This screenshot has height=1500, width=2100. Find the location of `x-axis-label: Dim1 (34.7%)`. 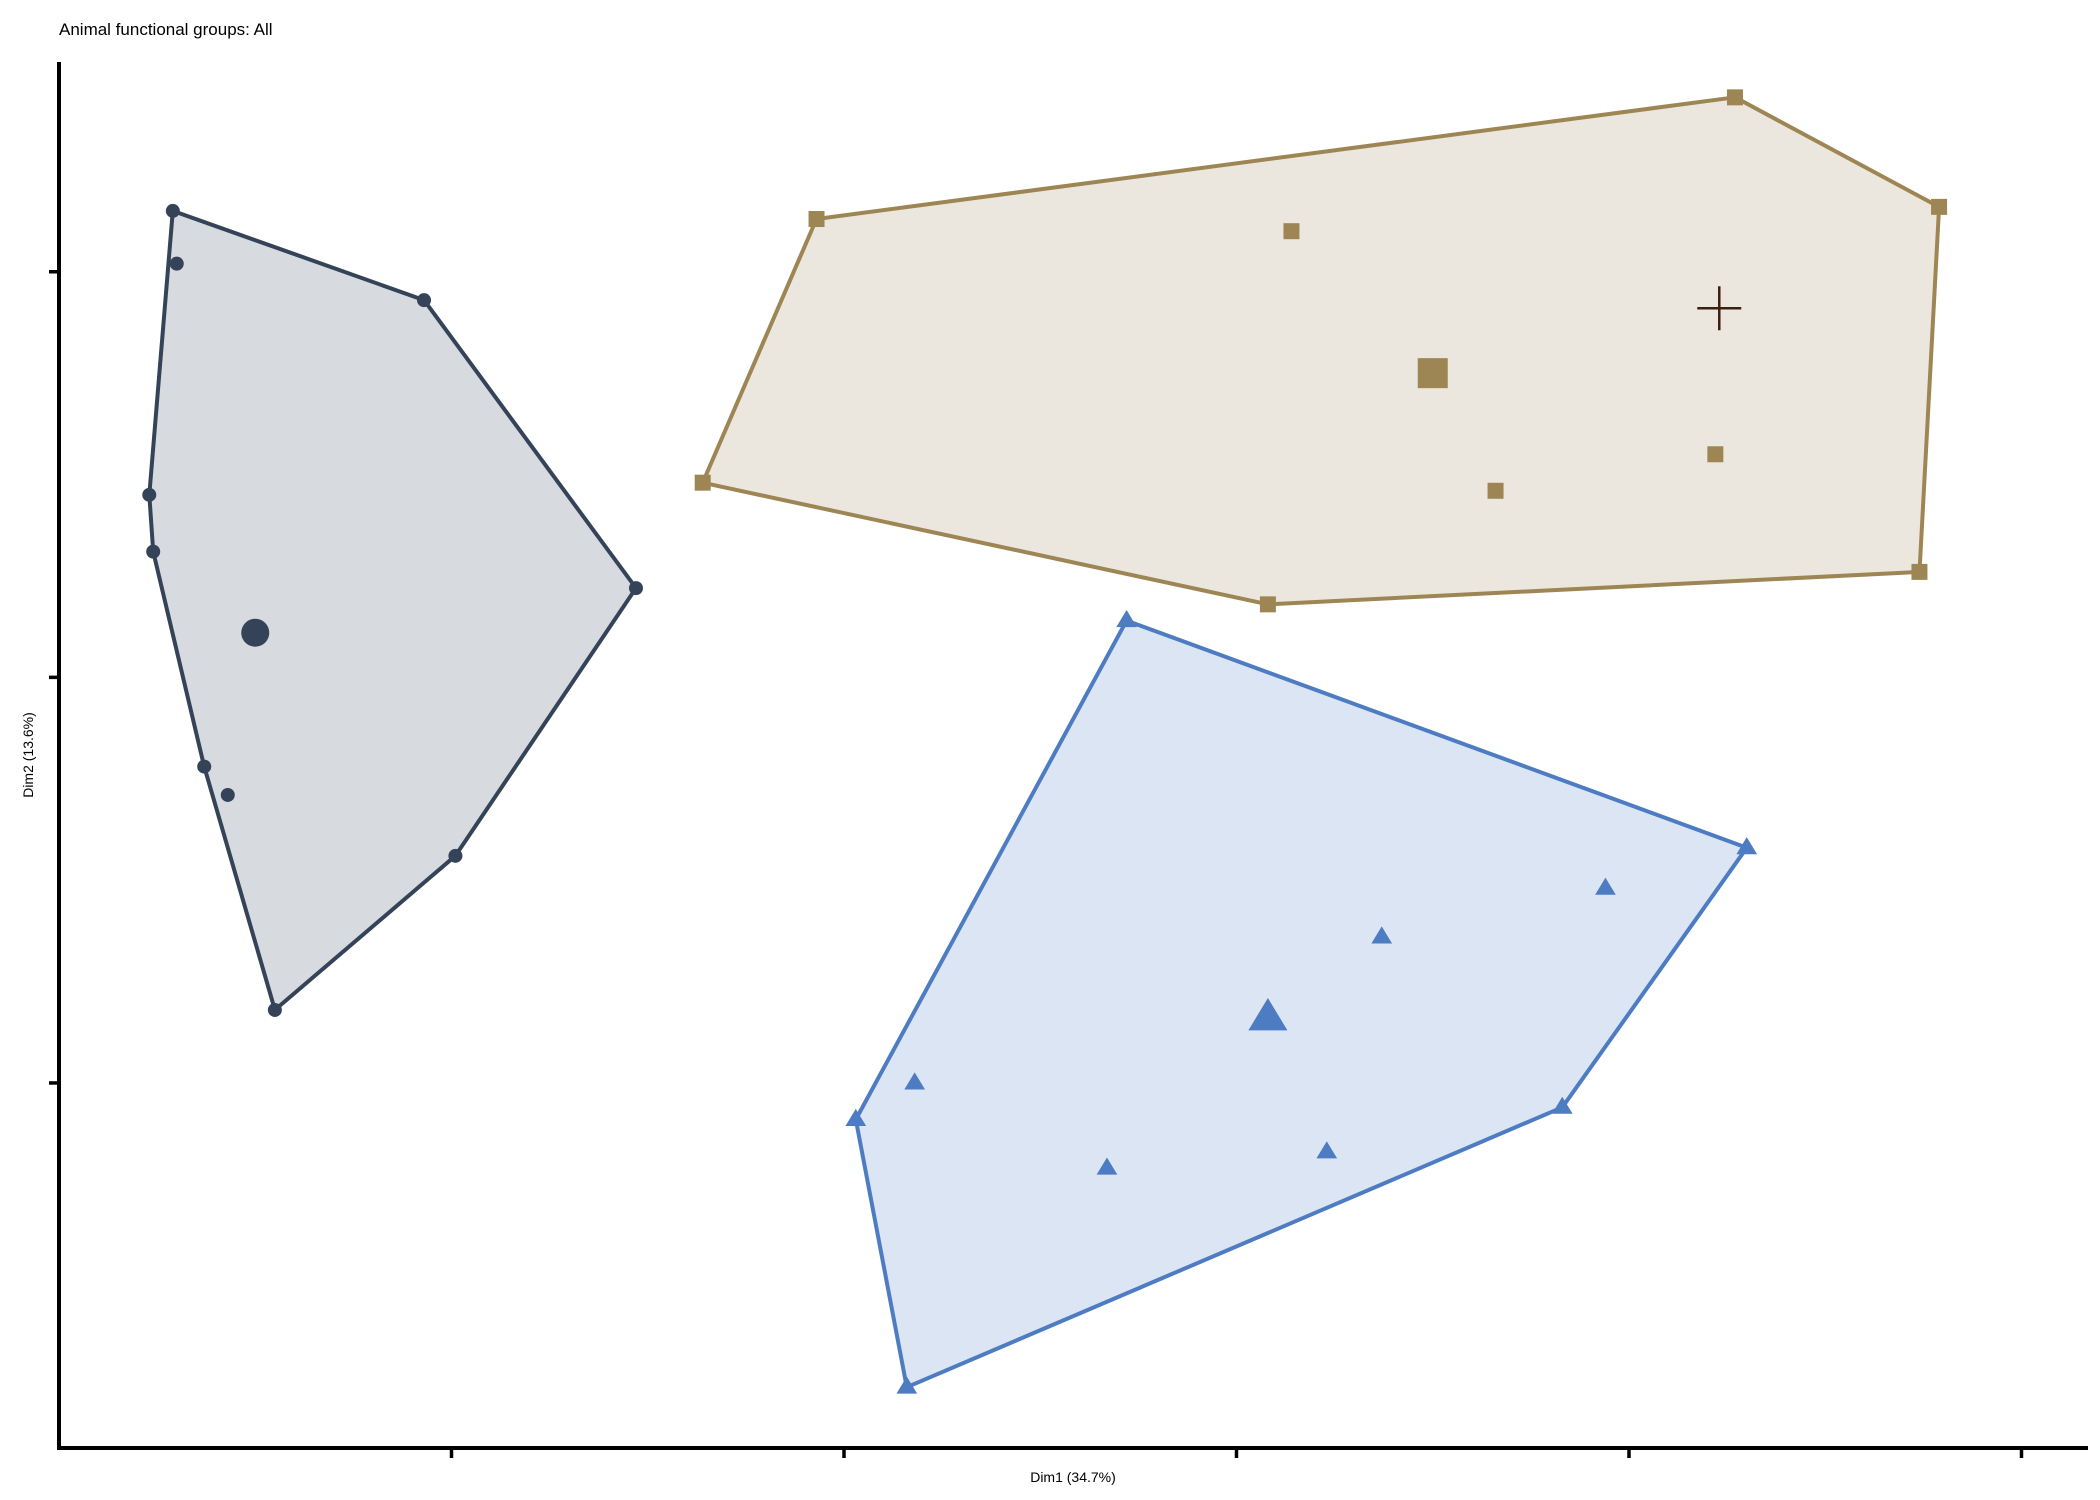

x-axis-label: Dim1 (34.7%) is located at coordinates (1073, 1477).